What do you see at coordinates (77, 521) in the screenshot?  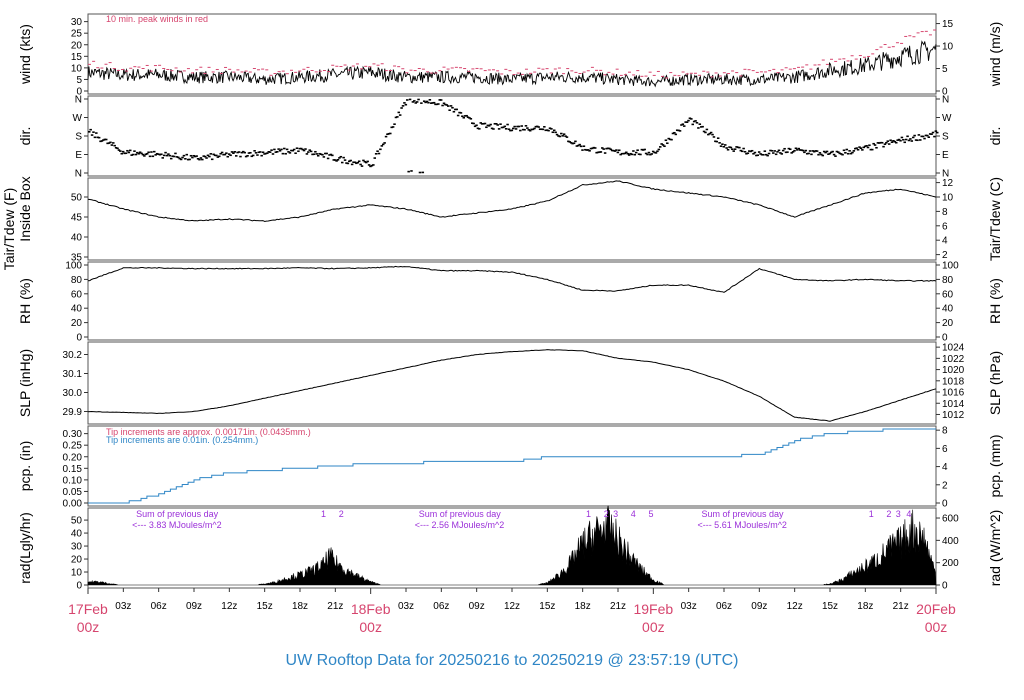 I see `rad-ytick-label-left: 50` at bounding box center [77, 521].